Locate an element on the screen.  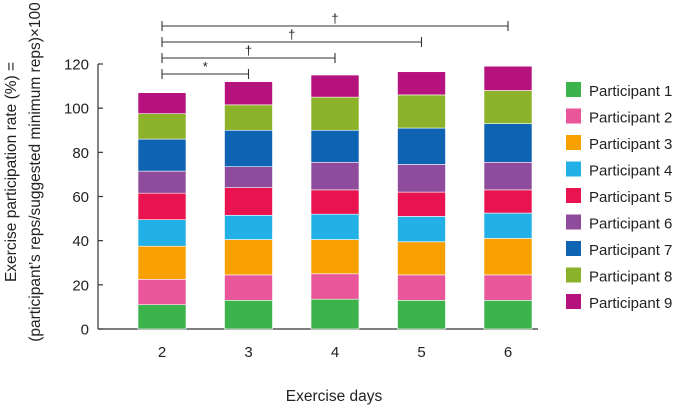
legend-item: Participant 5 is located at coordinates (619, 197).